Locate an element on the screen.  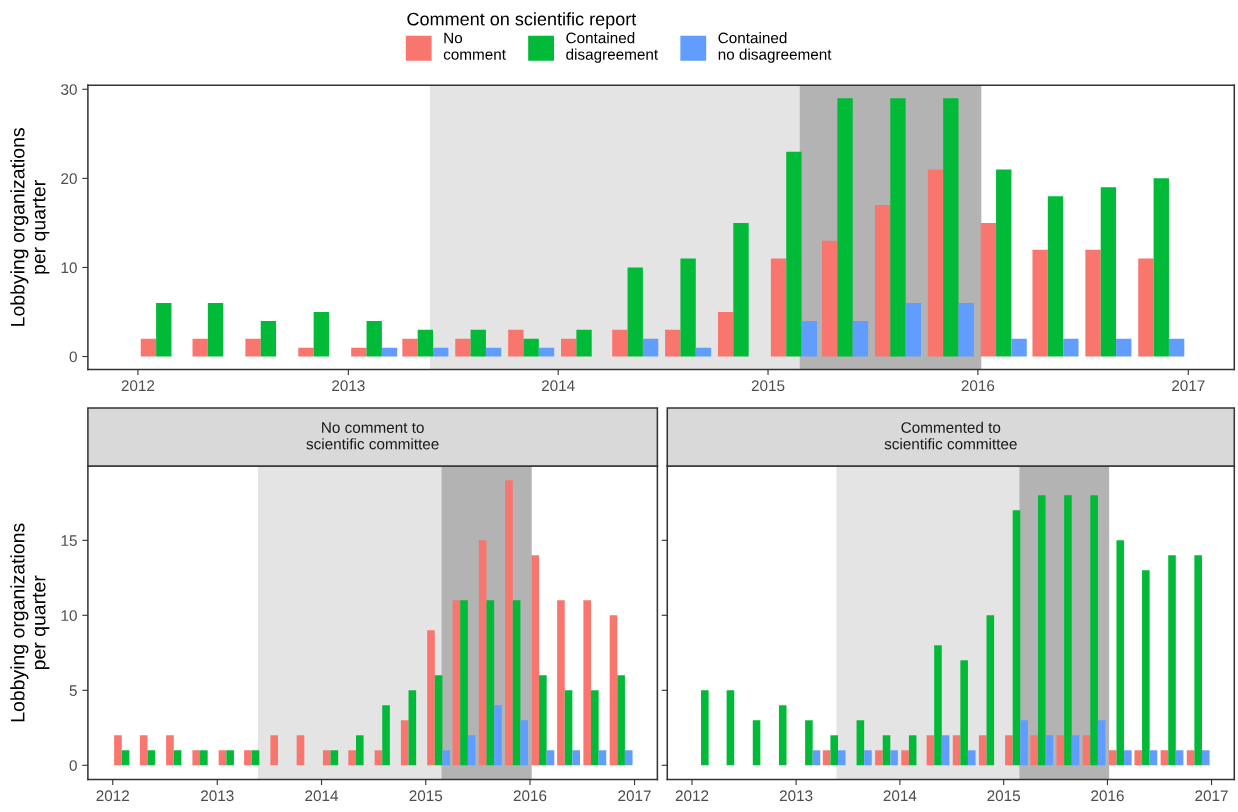
y-tick-label: 5 is located at coordinates (73, 690).